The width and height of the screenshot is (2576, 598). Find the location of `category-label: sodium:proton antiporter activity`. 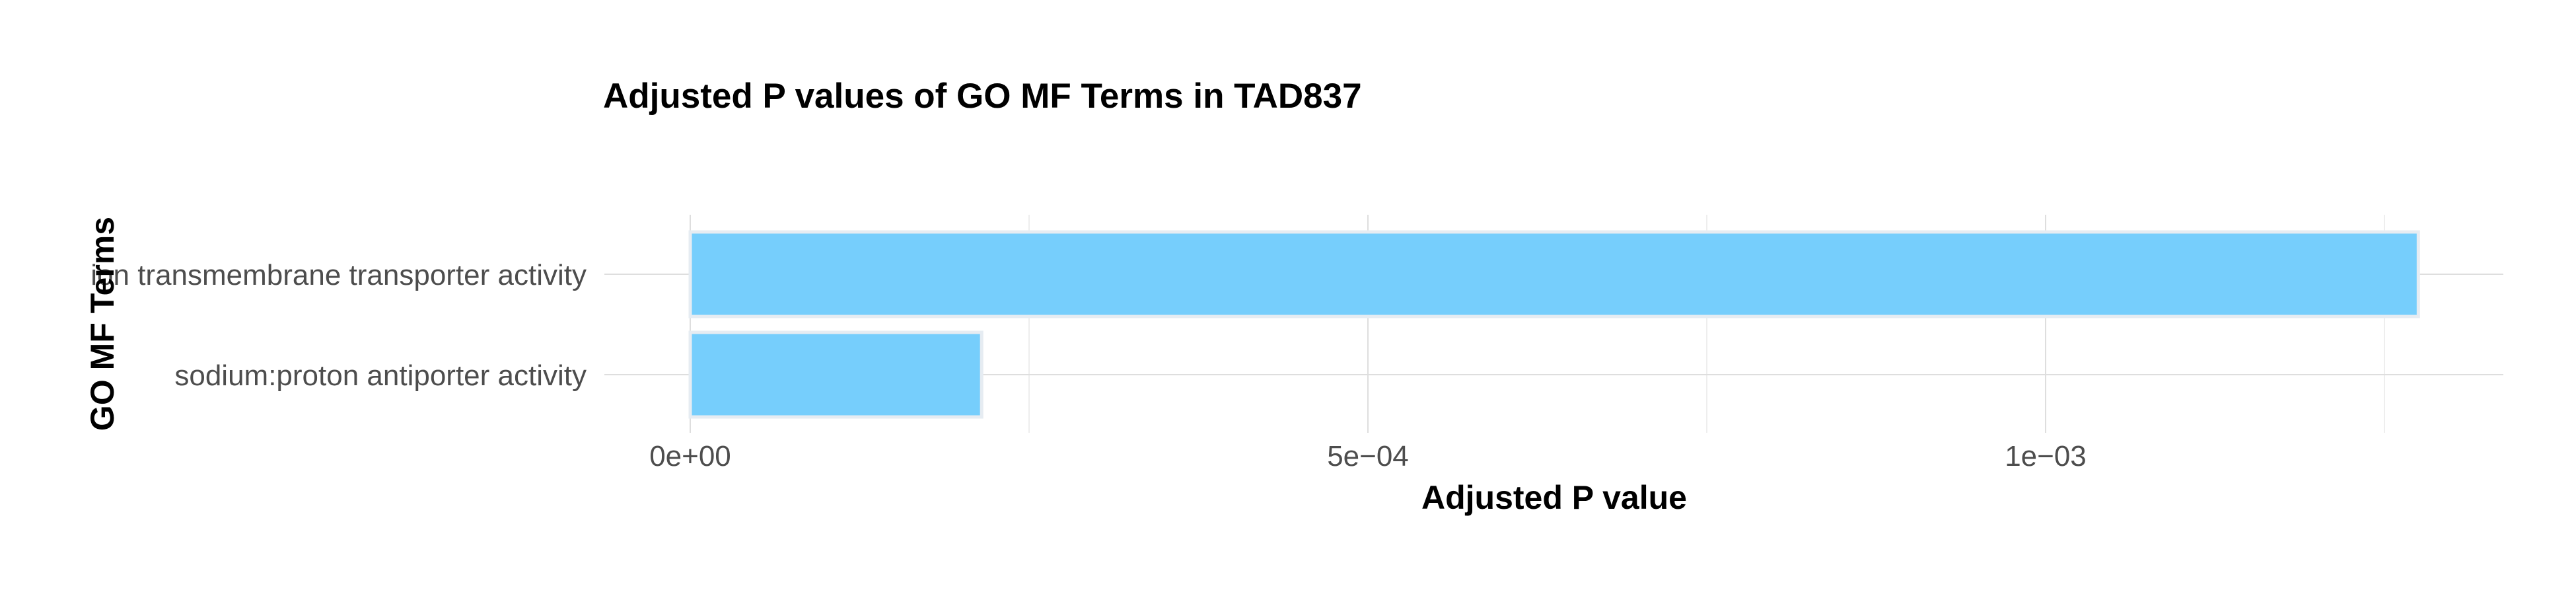

category-label: sodium:proton antiporter activity is located at coordinates (380, 375).